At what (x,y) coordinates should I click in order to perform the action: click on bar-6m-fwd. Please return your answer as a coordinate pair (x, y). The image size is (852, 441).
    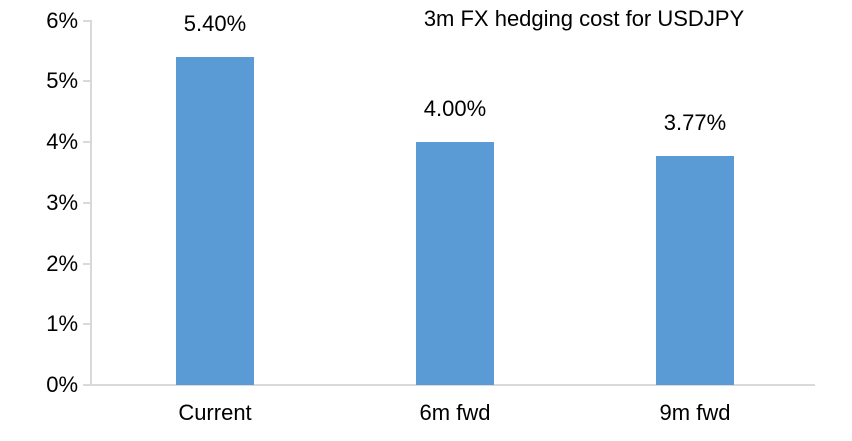
    Looking at the image, I should click on (455, 263).